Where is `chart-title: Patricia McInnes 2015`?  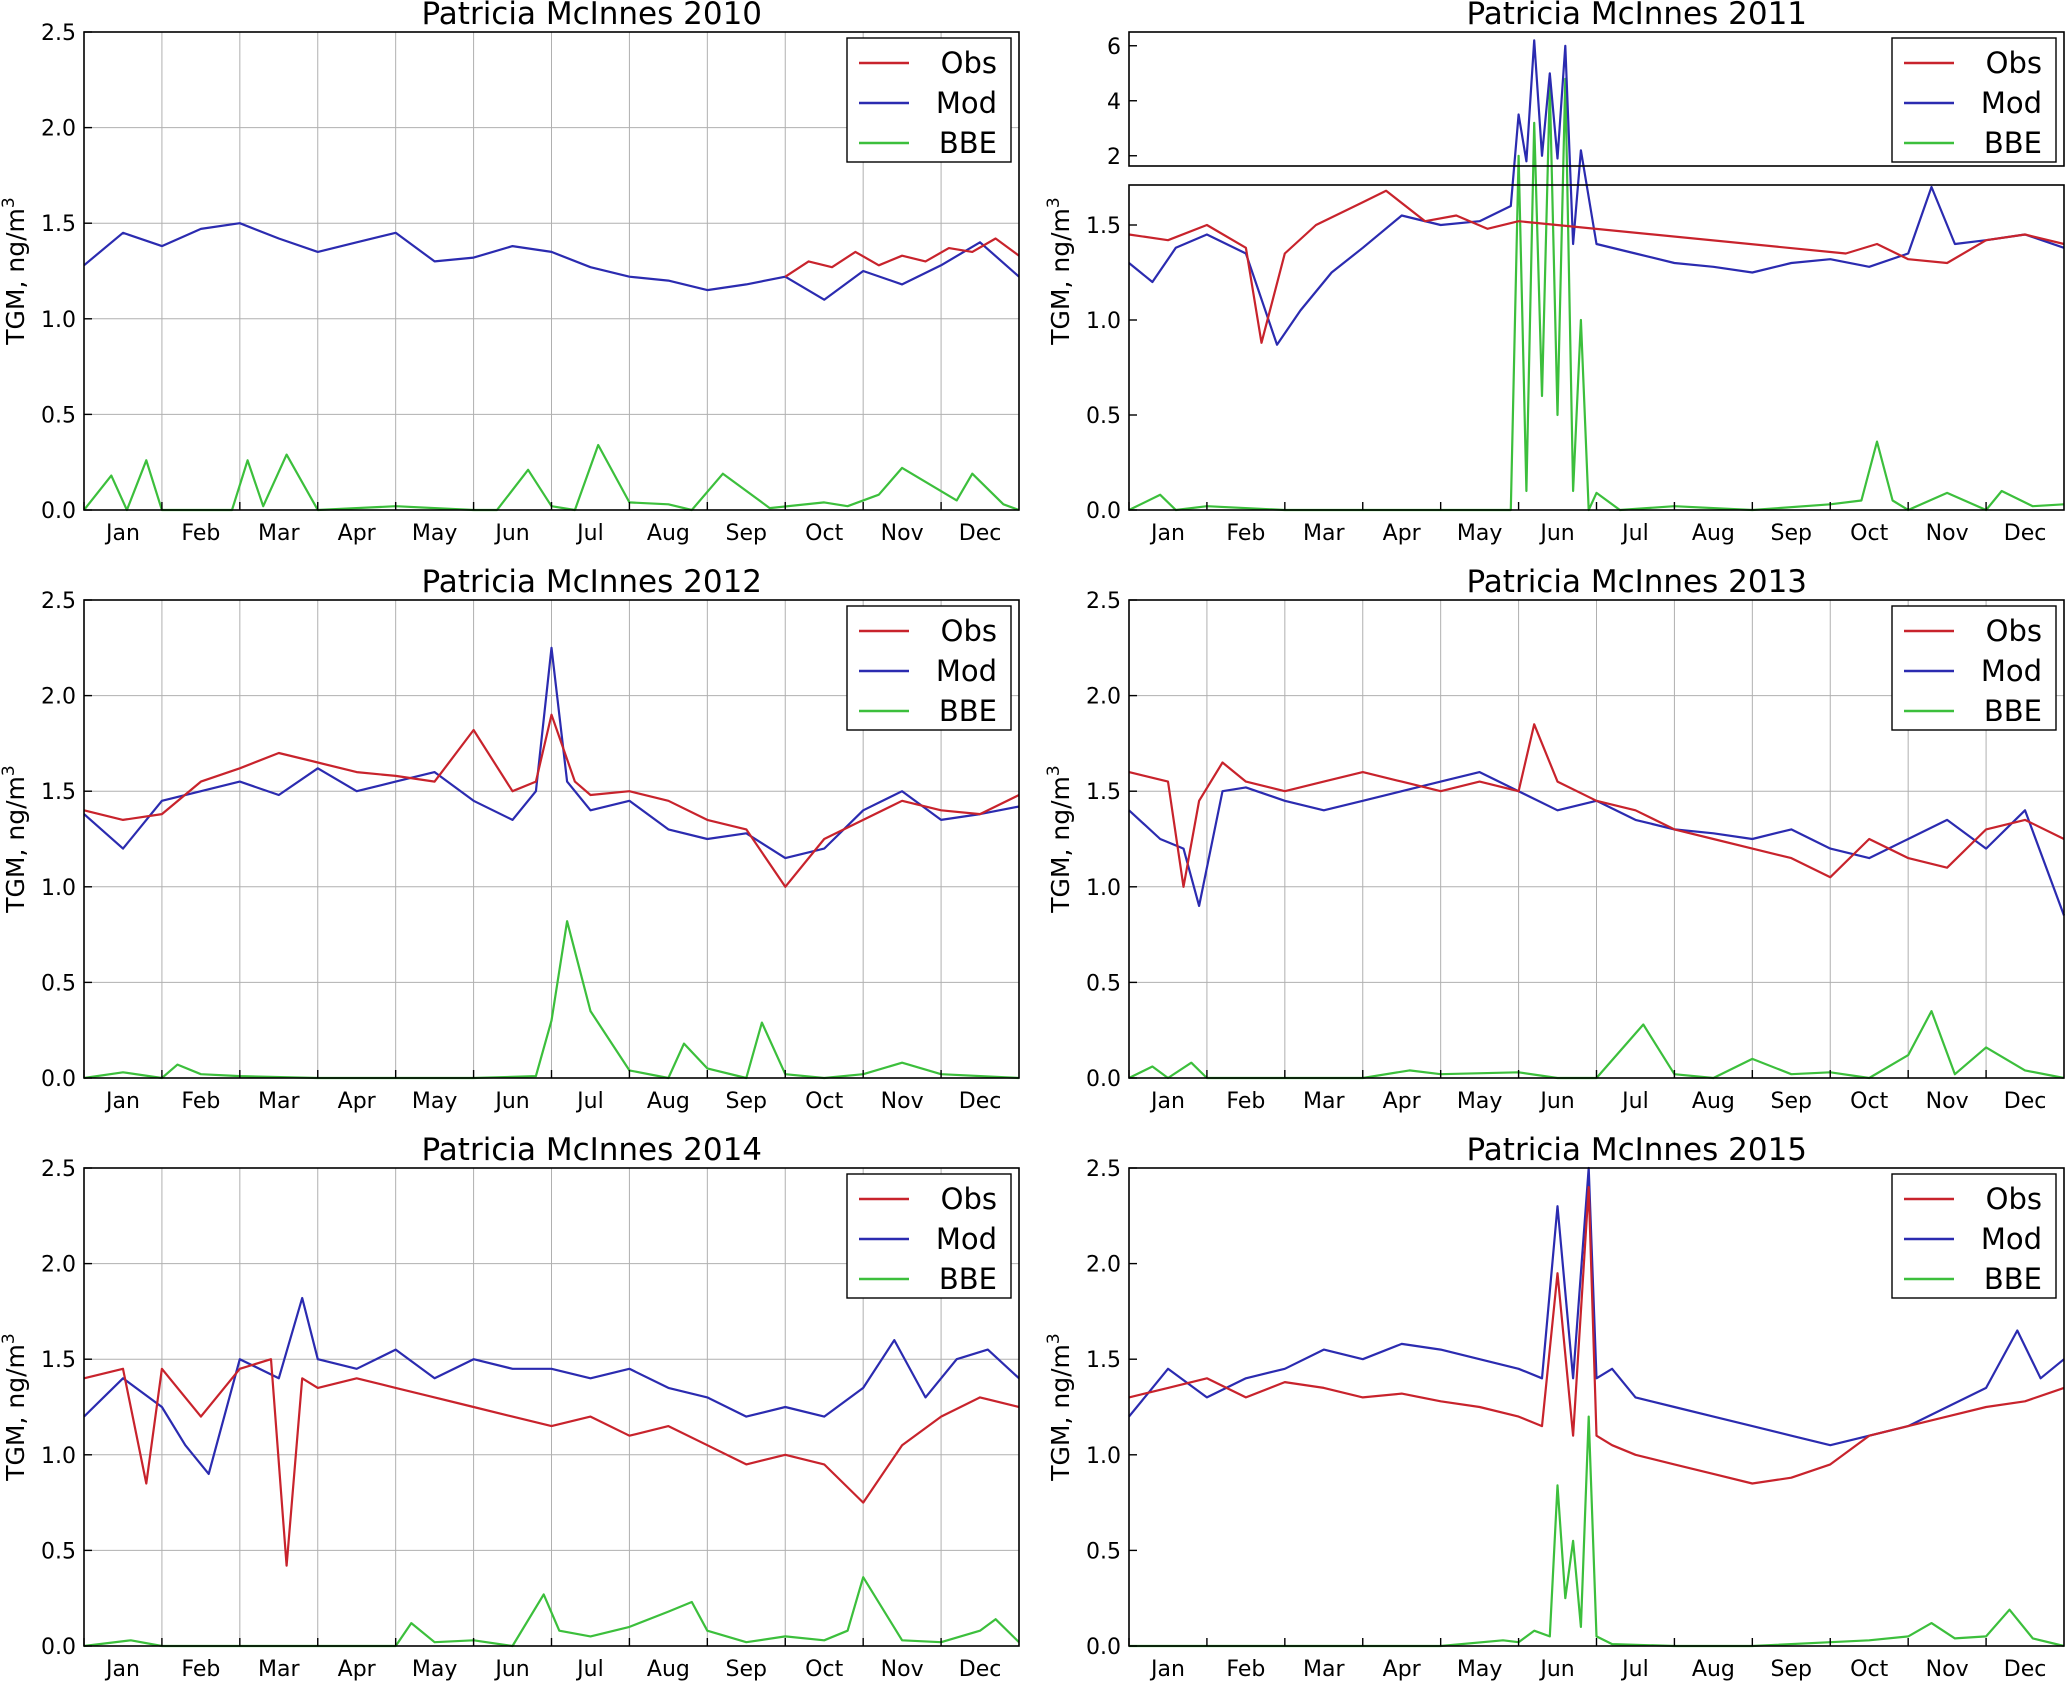 chart-title: Patricia McInnes 2015 is located at coordinates (1637, 1150).